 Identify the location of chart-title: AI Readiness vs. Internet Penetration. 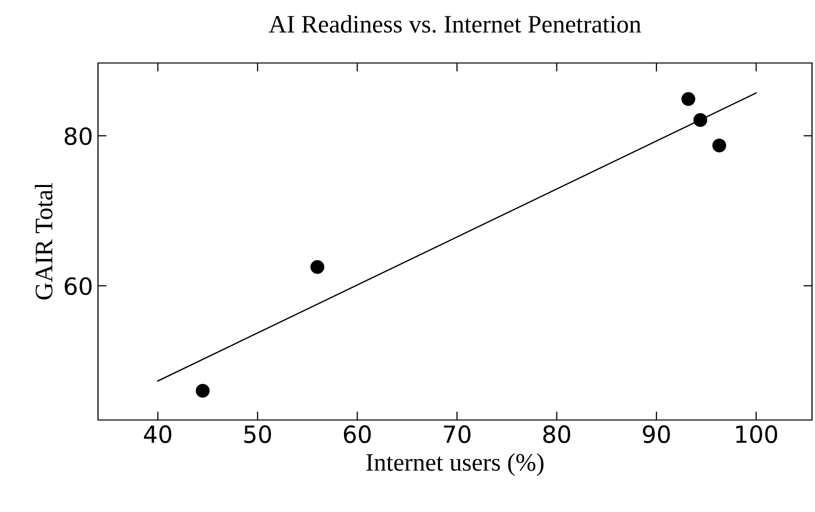
(455, 24).